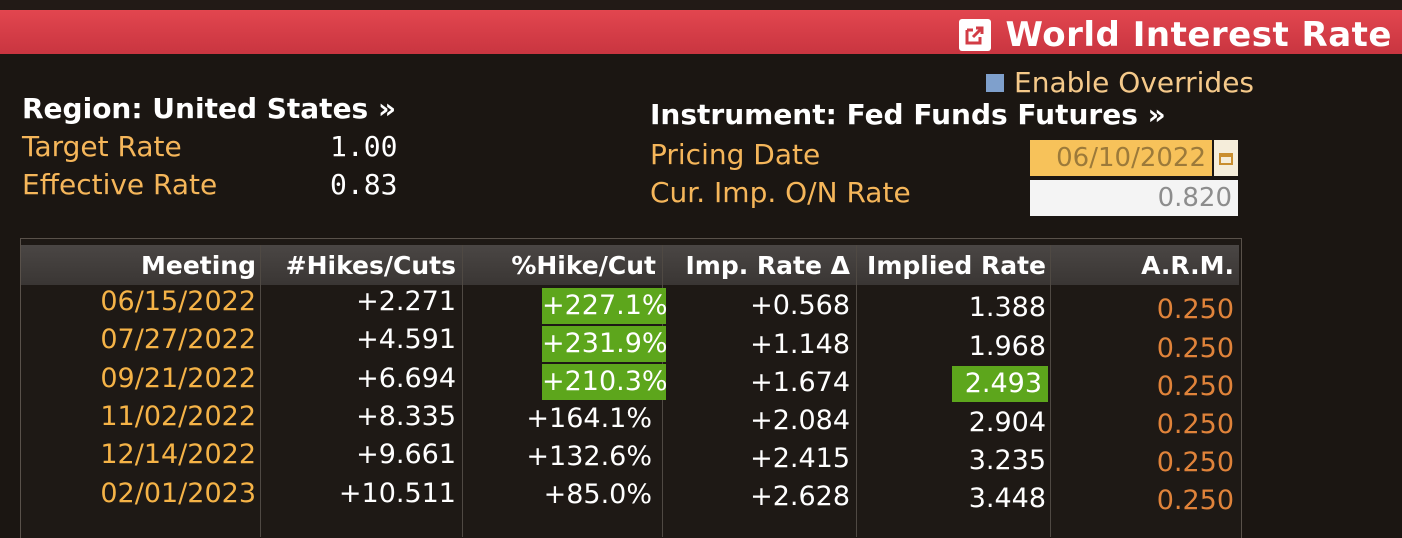 This screenshot has width=1402, height=538. Describe the element at coordinates (178, 378) in the screenshot. I see `meeting-date: 09/21/2022` at that location.